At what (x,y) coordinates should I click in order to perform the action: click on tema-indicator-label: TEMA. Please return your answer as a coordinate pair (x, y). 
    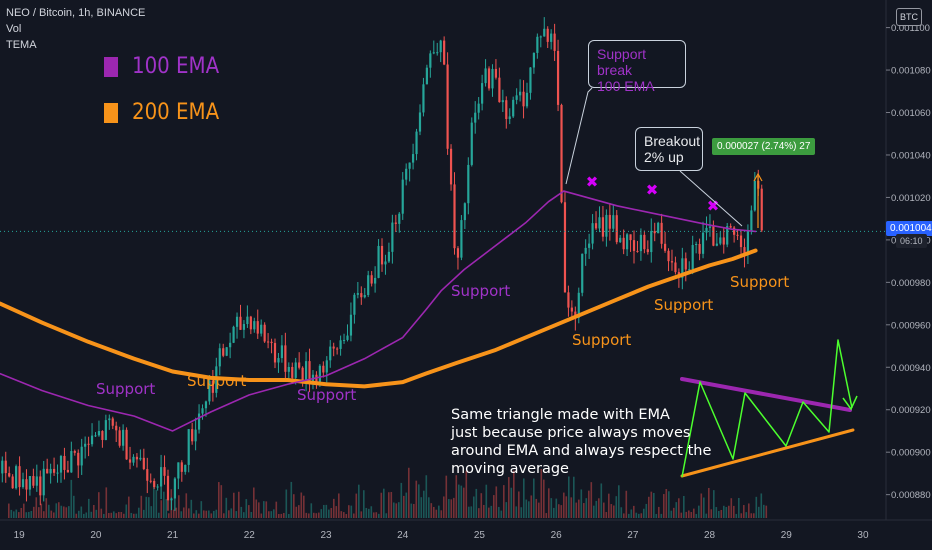
    Looking at the image, I should click on (21, 45).